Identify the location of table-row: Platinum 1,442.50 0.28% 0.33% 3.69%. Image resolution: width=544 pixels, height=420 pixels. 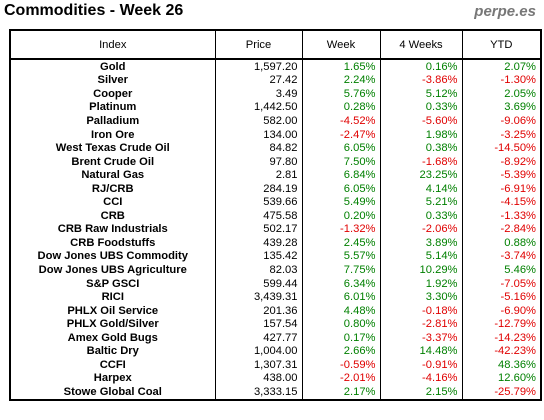
(275, 107).